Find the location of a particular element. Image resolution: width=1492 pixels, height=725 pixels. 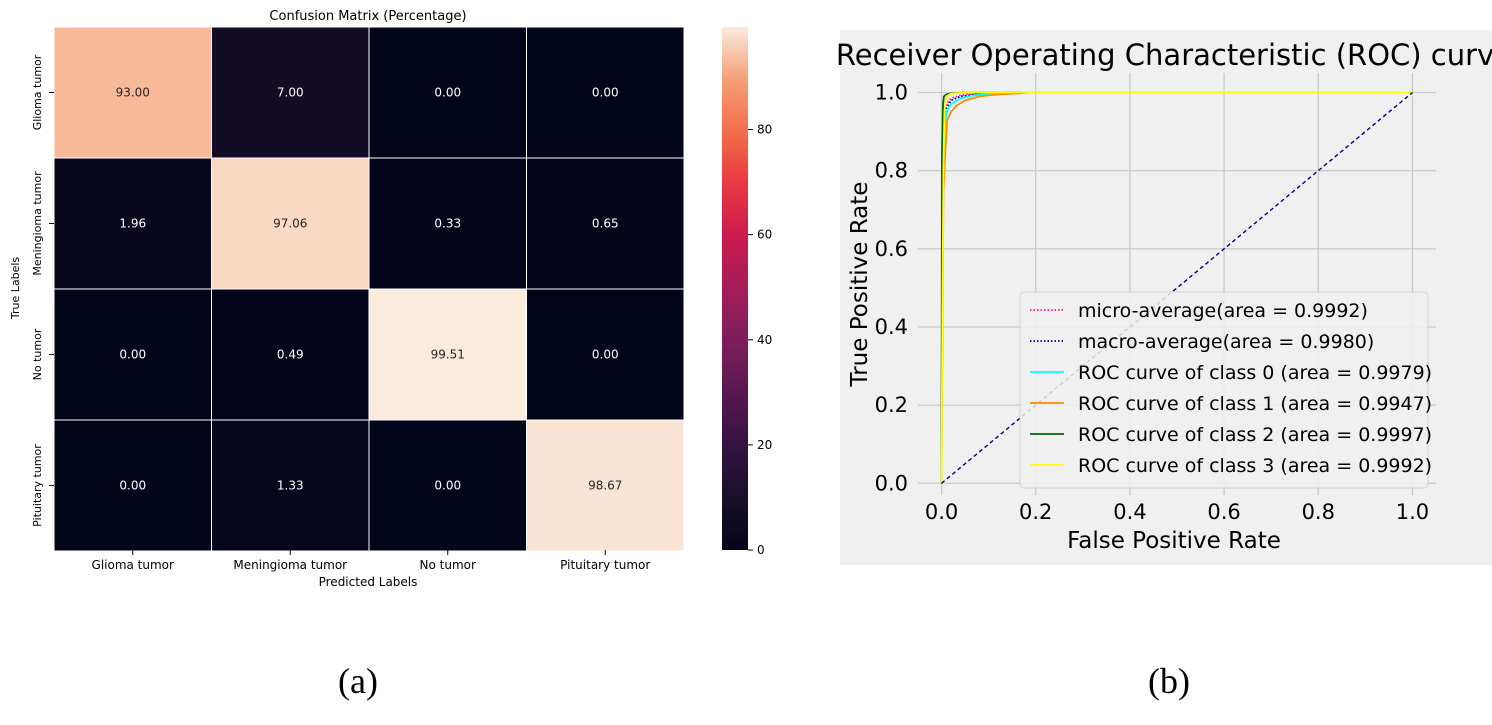

x-tick-label: 0.8 is located at coordinates (1318, 512).